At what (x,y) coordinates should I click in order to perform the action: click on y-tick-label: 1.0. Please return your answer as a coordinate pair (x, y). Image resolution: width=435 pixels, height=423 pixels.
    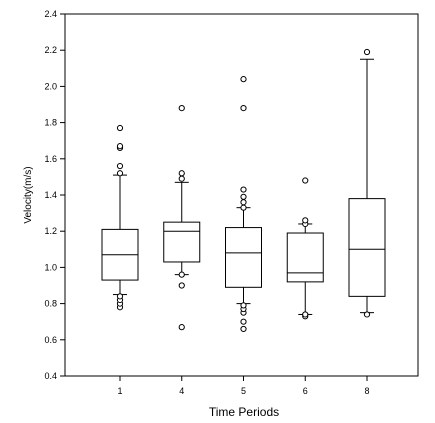
    Looking at the image, I should click on (50, 267).